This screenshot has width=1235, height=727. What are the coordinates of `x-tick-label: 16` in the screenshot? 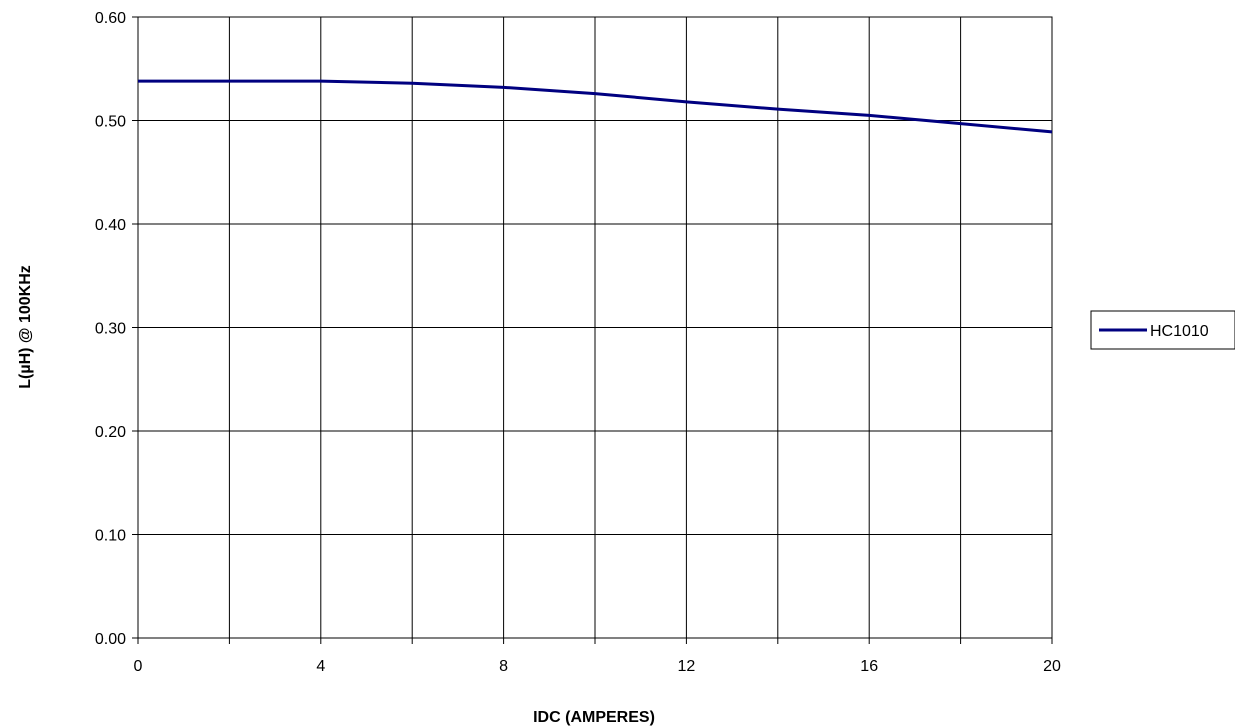 It's located at (869, 666).